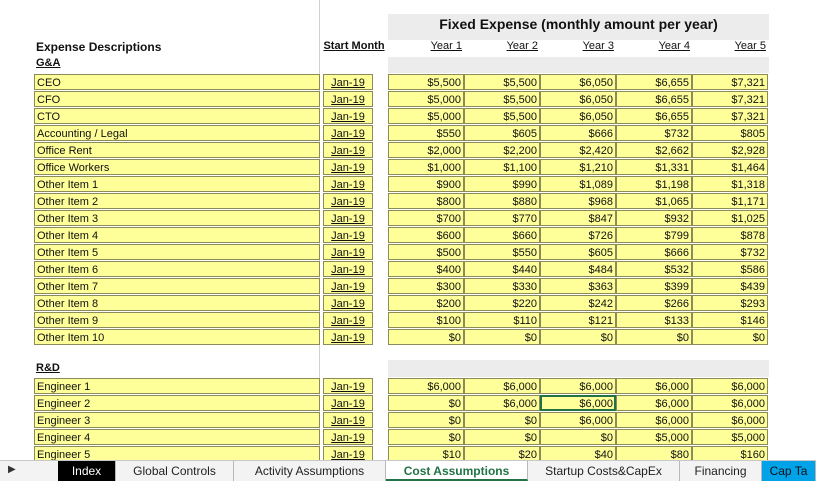  I want to click on year-3-value-cell: $2,420, so click(578, 150).